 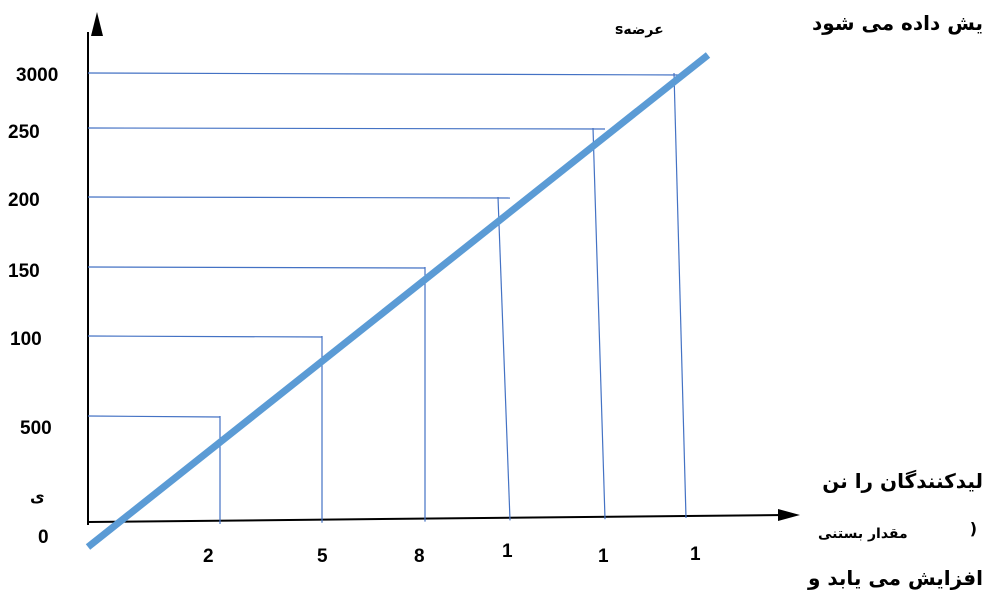 I want to click on supply-curve-label: sعرضه, so click(x=639, y=30).